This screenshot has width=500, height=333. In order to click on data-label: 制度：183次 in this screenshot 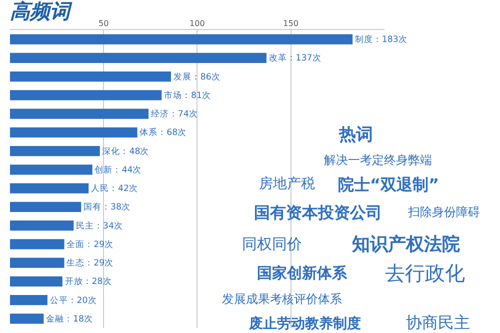, I will do `click(381, 40)`.